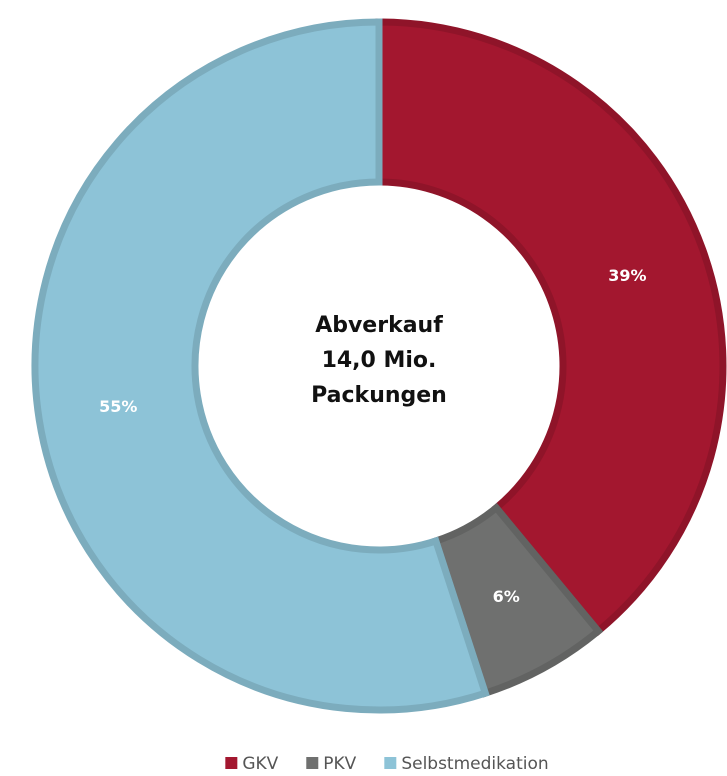  What do you see at coordinates (379, 360) in the screenshot?
I see `center-text: 14,0 Mio.` at bounding box center [379, 360].